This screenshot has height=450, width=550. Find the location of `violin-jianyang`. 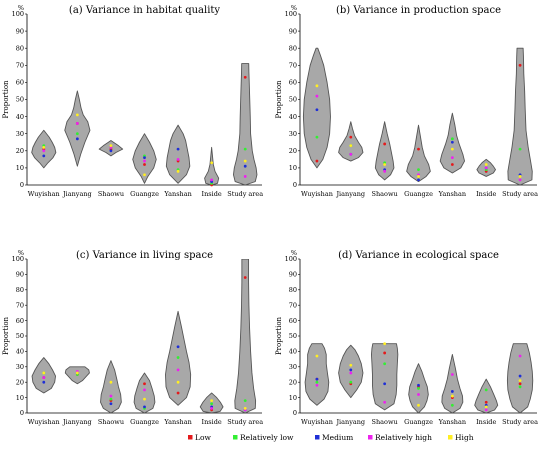

violin-jianyang is located at coordinates (351, 371).